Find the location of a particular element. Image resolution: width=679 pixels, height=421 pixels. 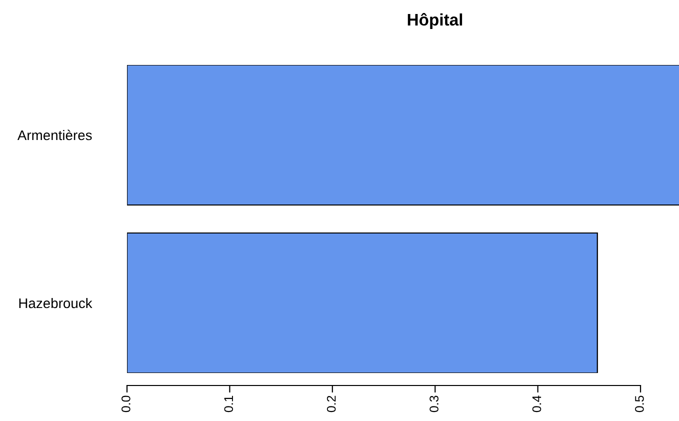

x-tick-label: 0.5 is located at coordinates (639, 404).